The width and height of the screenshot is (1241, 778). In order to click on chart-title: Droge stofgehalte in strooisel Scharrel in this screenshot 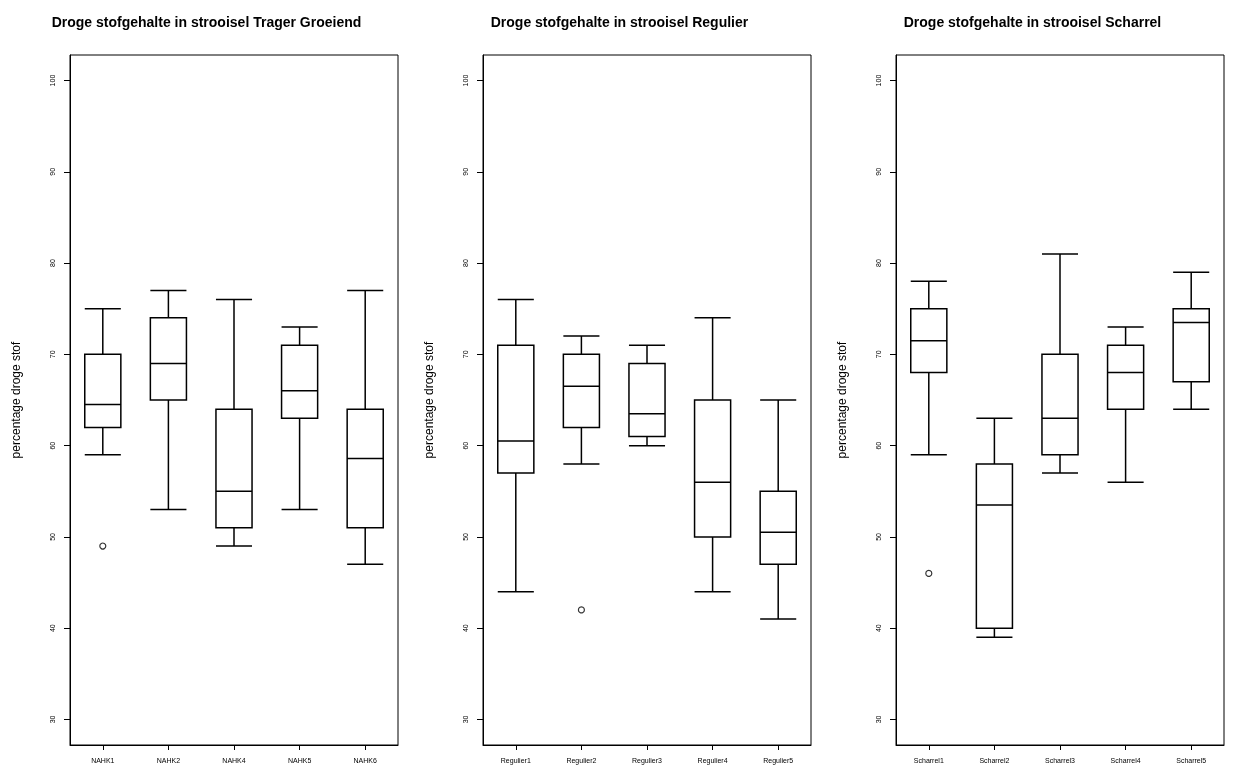, I will do `click(1032, 22)`.